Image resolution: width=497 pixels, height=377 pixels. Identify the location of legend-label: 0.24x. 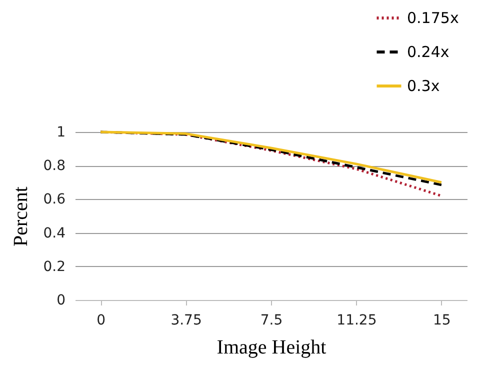
(428, 52).